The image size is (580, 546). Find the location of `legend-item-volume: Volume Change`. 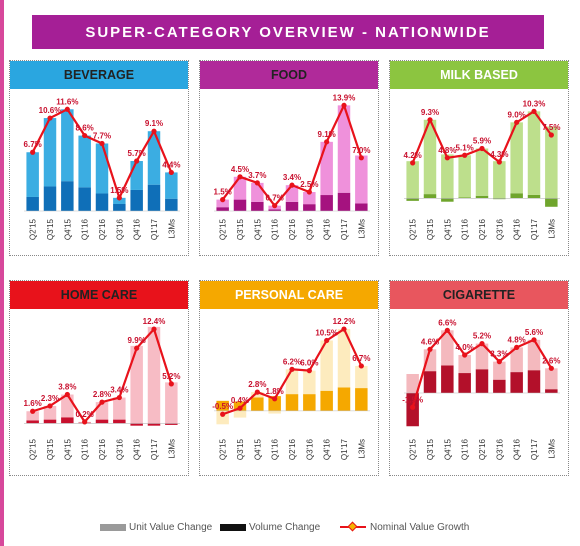

legend-item-volume: Volume Change is located at coordinates (270, 527).